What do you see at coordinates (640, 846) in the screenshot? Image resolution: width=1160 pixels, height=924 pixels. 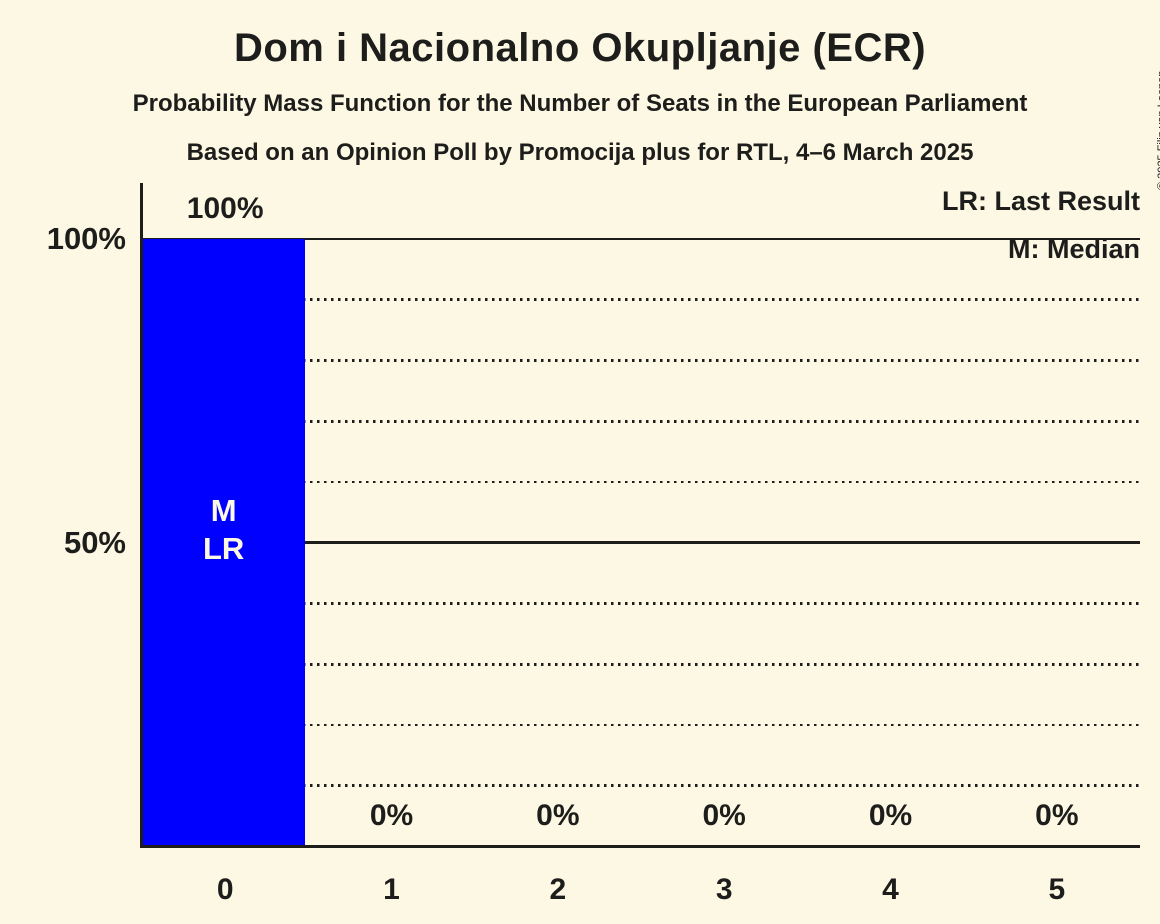 I see `x-axis-line` at bounding box center [640, 846].